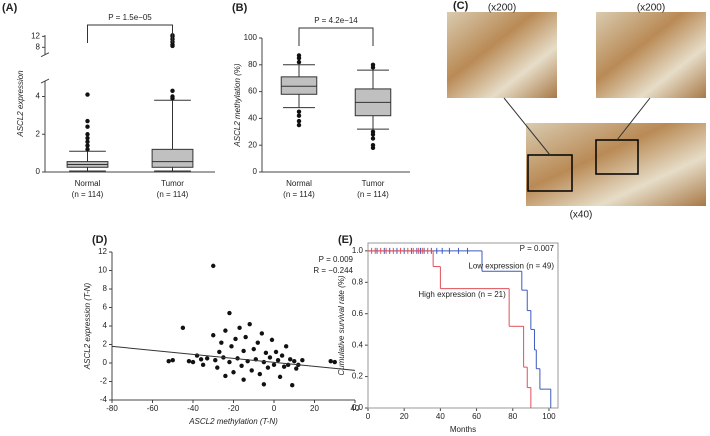 Image resolution: width=710 pixels, height=436 pixels. What do you see at coordinates (233, 421) in the screenshot?
I see `x-axis-label: ASCL2 methylation (T-N)` at bounding box center [233, 421].